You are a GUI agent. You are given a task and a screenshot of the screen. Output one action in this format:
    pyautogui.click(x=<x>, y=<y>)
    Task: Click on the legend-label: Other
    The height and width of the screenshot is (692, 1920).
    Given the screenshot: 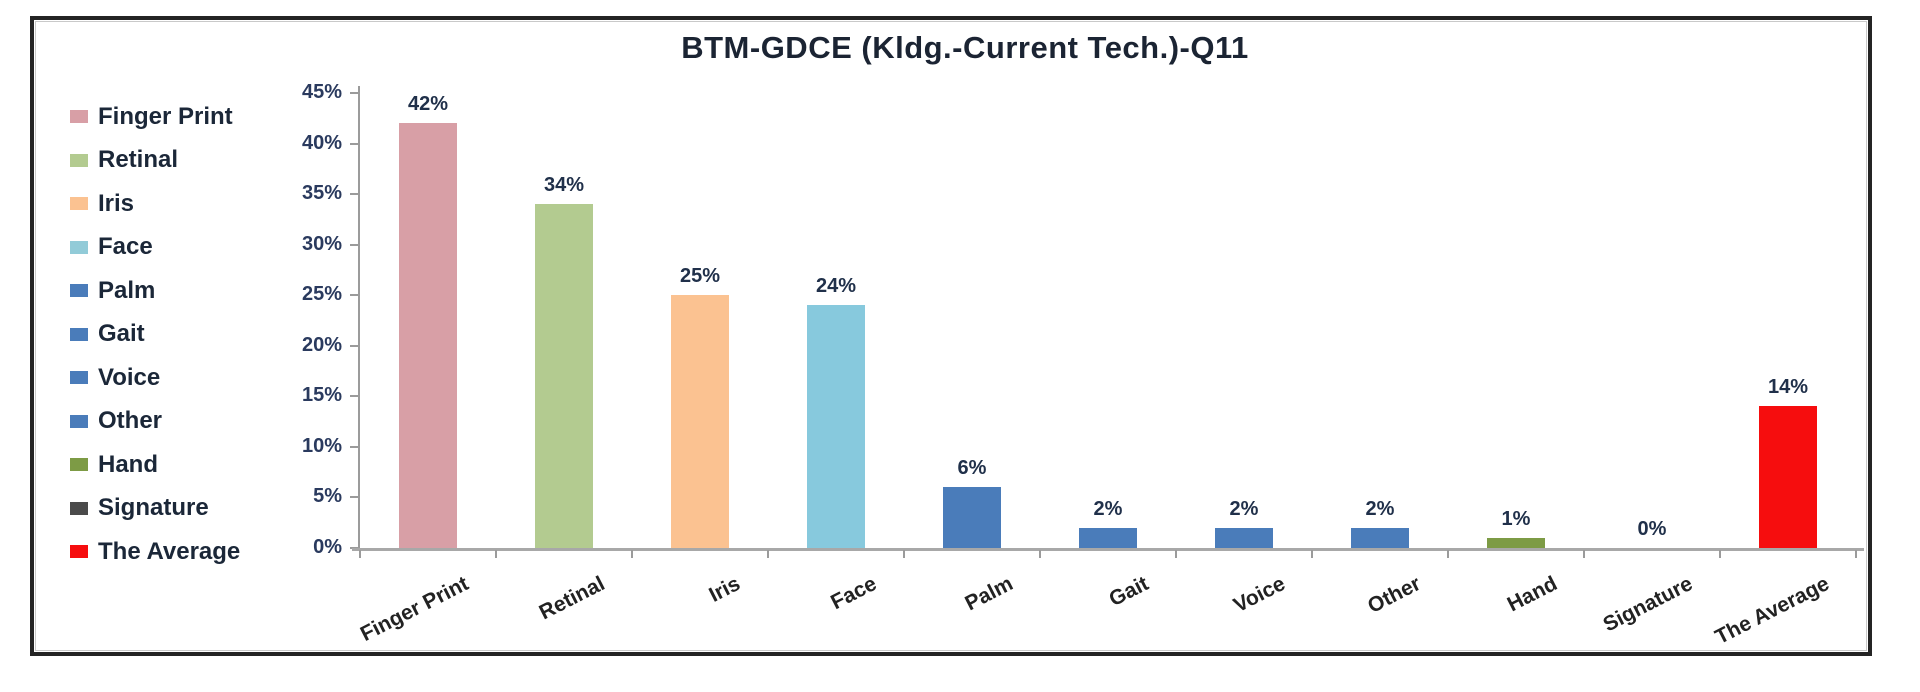 What is the action you would take?
    pyautogui.click(x=130, y=421)
    